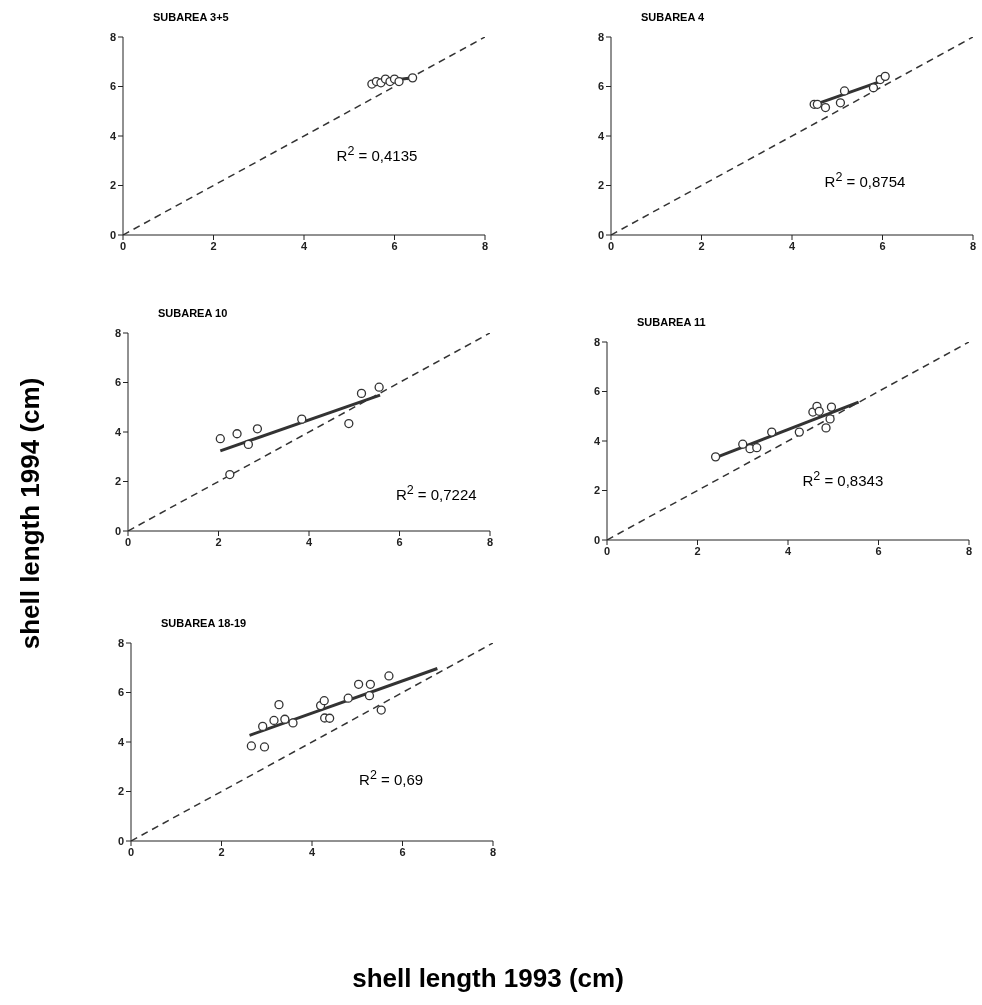 This screenshot has height=1005, width=982. What do you see at coordinates (391, 777) in the screenshot?
I see `annotation: R$^{2}$ = 0,69` at bounding box center [391, 777].